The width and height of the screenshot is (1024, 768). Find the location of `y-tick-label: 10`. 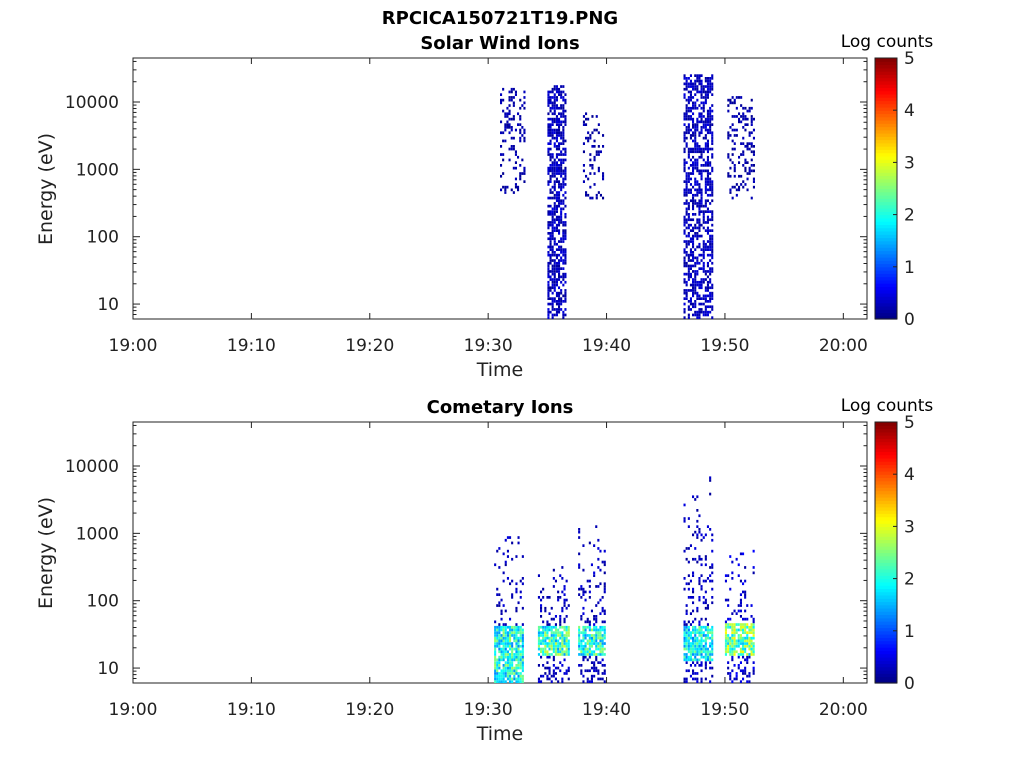

y-tick-label: 10 is located at coordinates (108, 669).